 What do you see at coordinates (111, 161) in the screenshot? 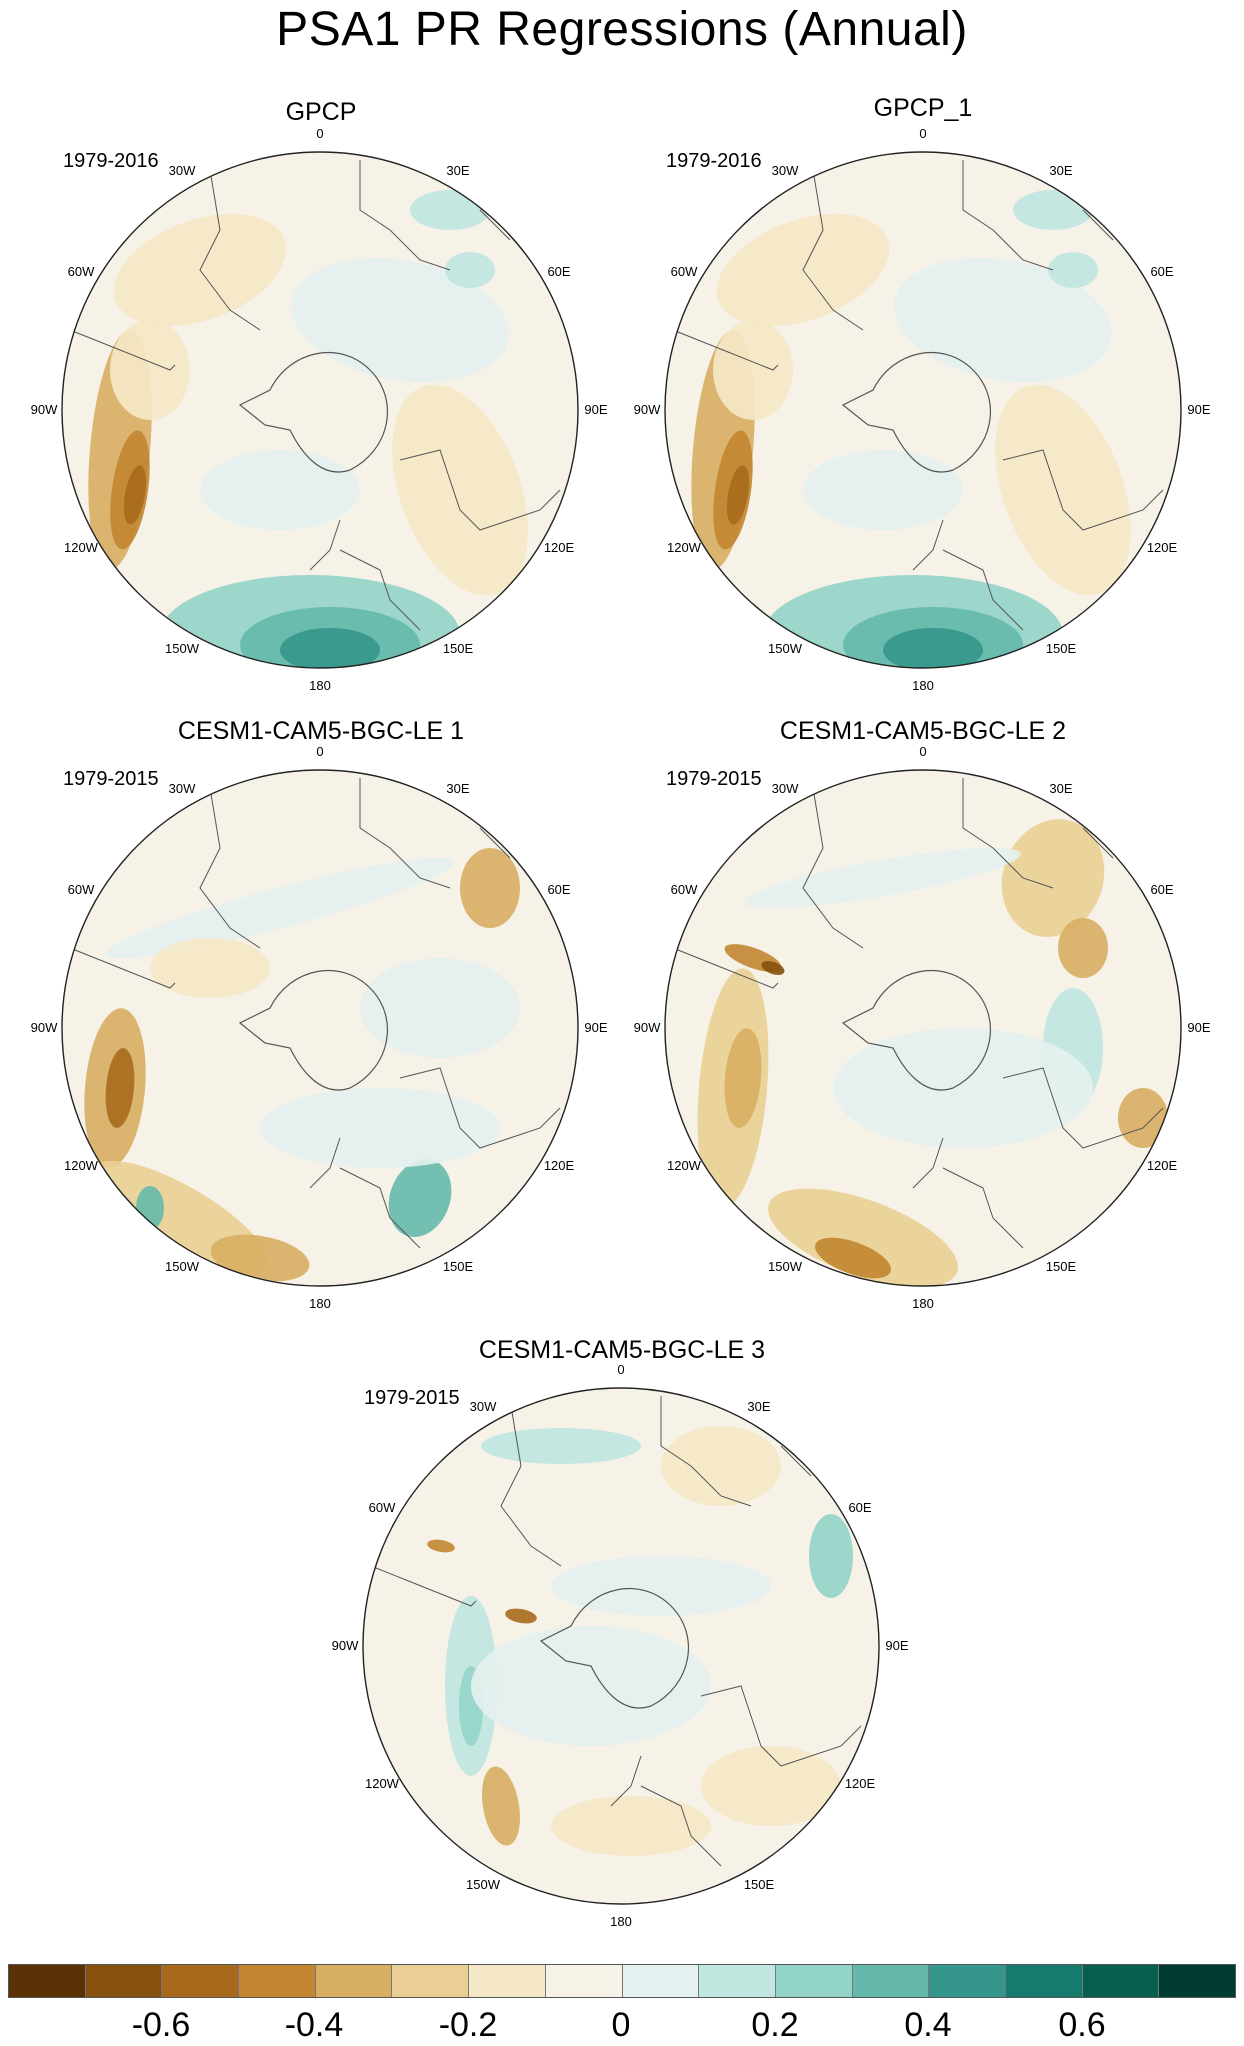
I see `panel-period-gpcp: 1979-2016` at bounding box center [111, 161].